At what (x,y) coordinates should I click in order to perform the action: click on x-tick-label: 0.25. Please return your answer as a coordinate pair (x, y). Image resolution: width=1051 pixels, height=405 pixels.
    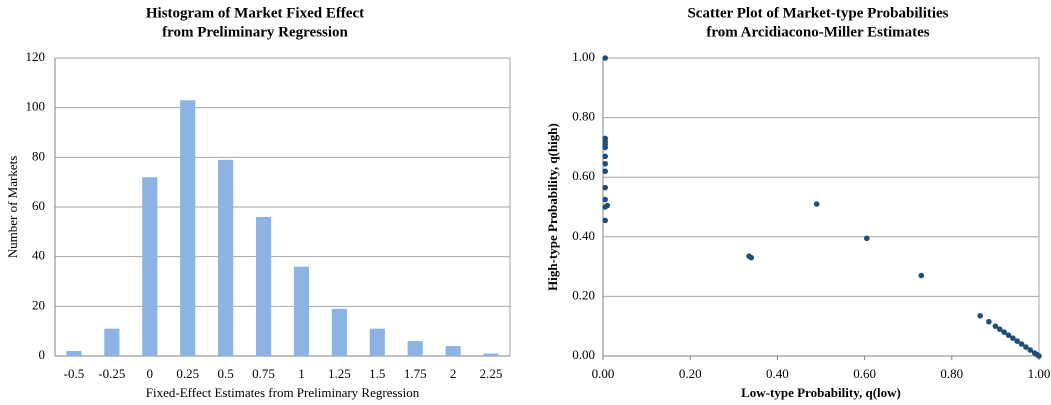
    Looking at the image, I should click on (187, 373).